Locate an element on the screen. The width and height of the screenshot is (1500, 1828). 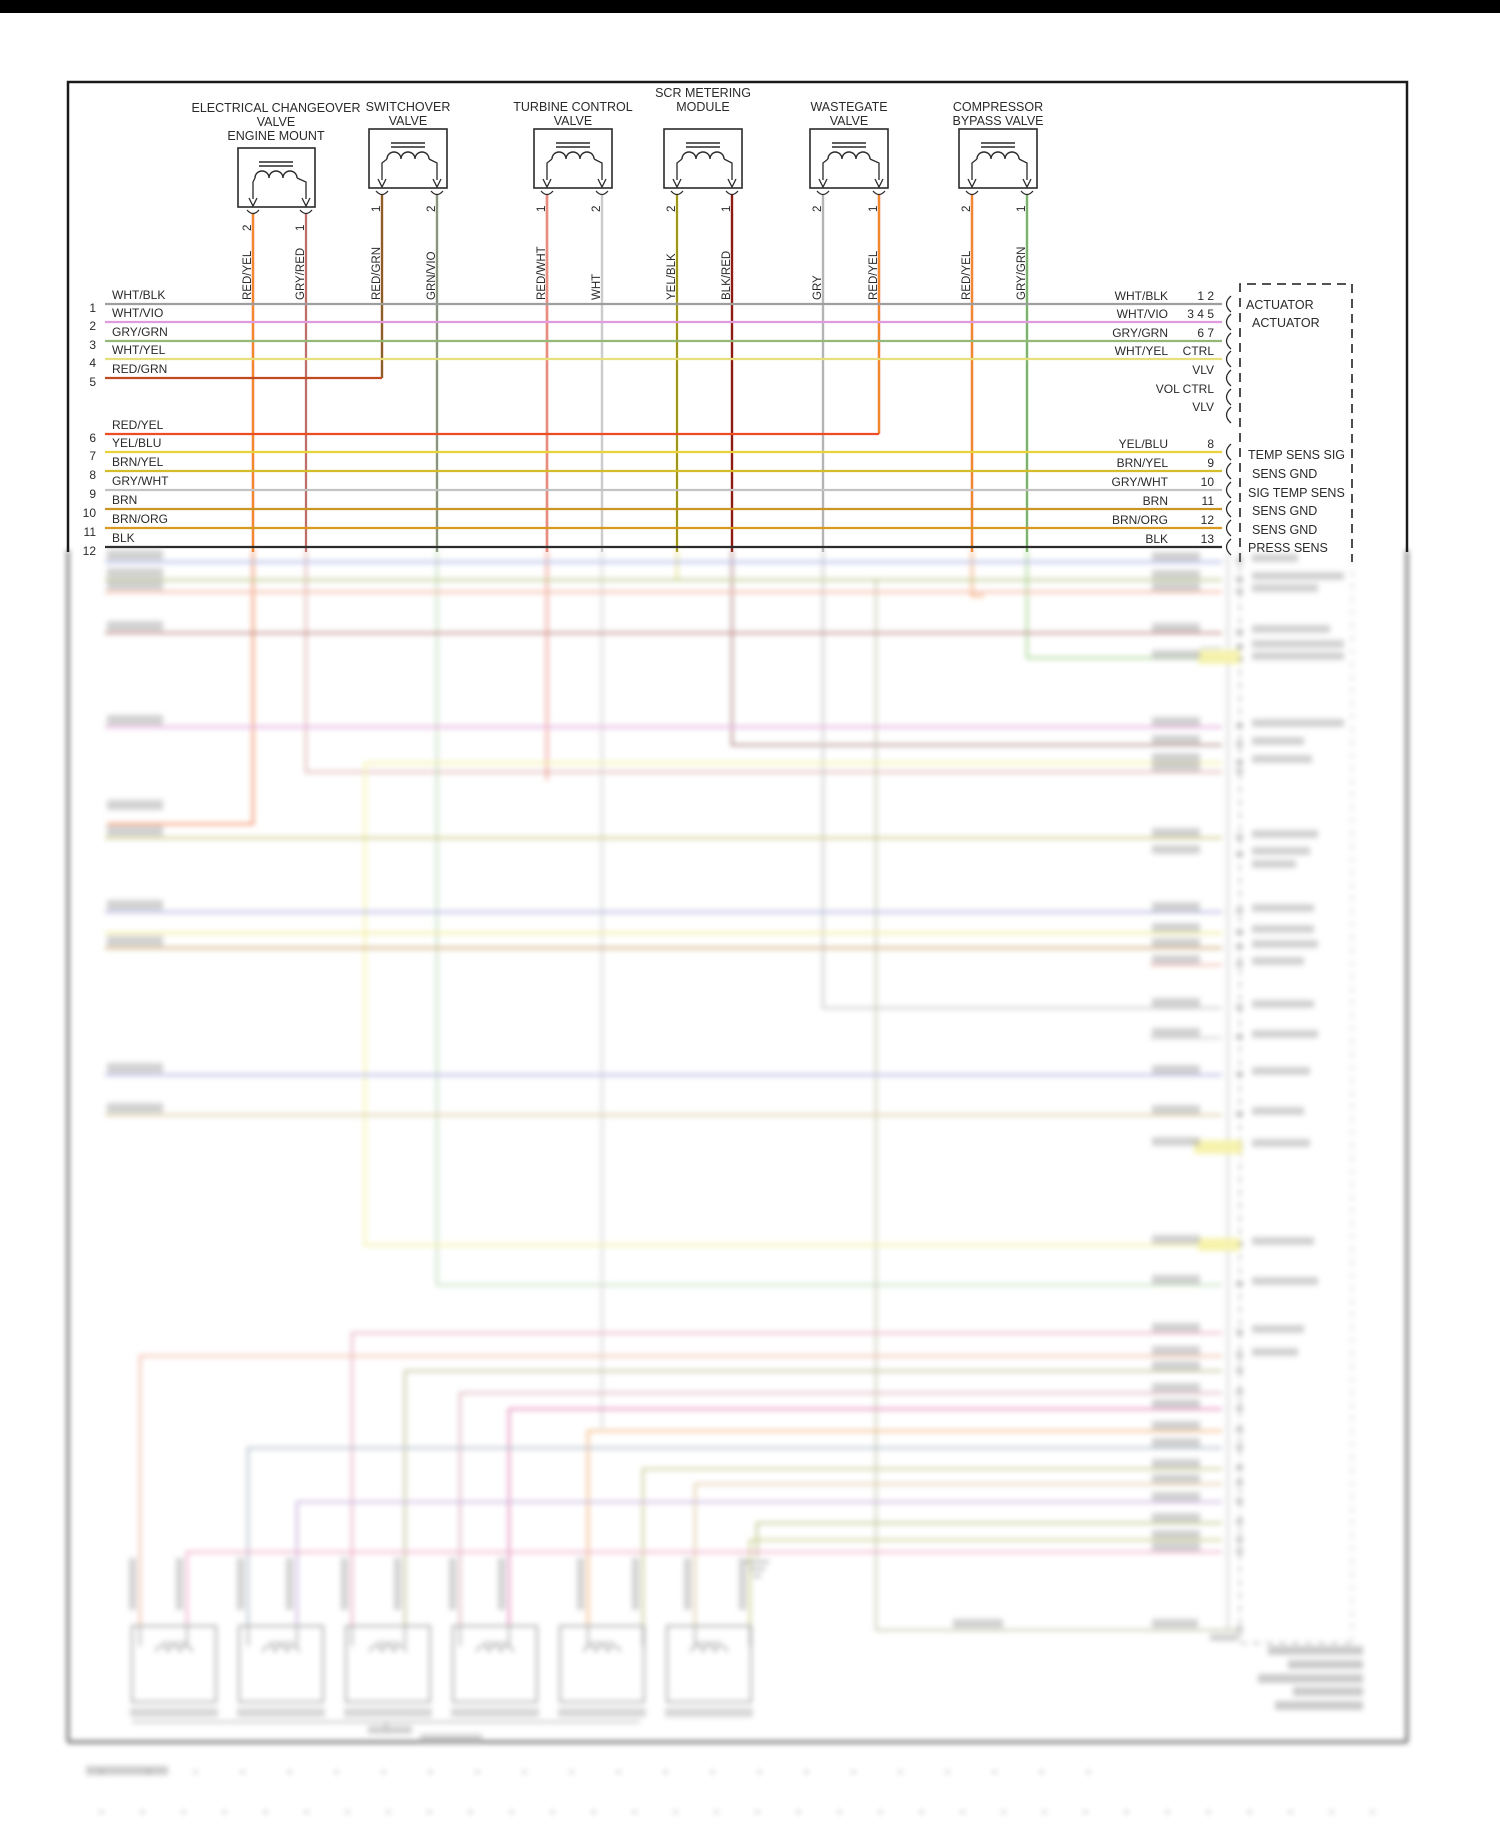
row-wire-label: GRY/GRN is located at coordinates (140, 332).